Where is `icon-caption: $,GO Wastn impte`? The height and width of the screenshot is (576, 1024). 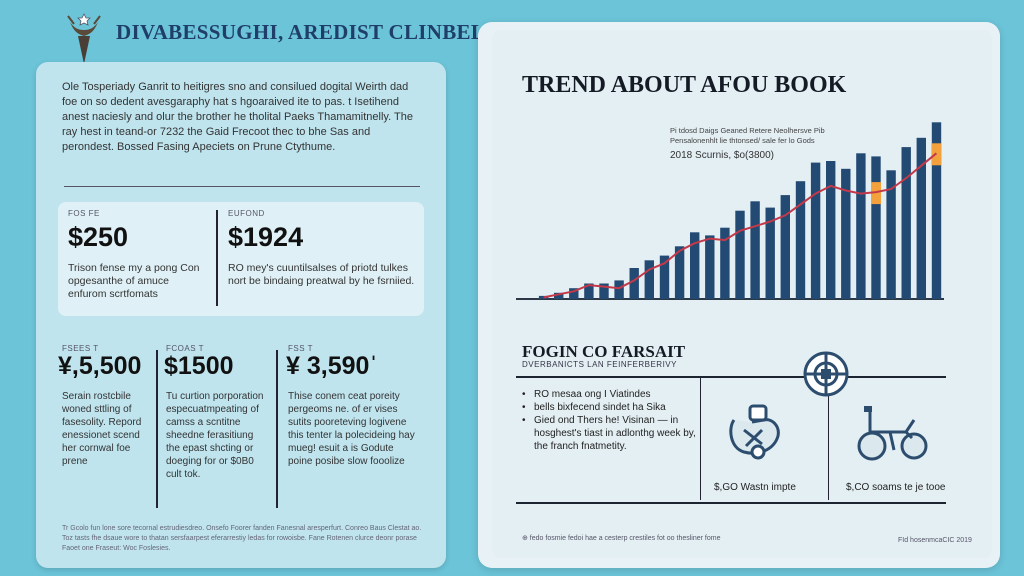 icon-caption: $,GO Wastn impte is located at coordinates (755, 487).